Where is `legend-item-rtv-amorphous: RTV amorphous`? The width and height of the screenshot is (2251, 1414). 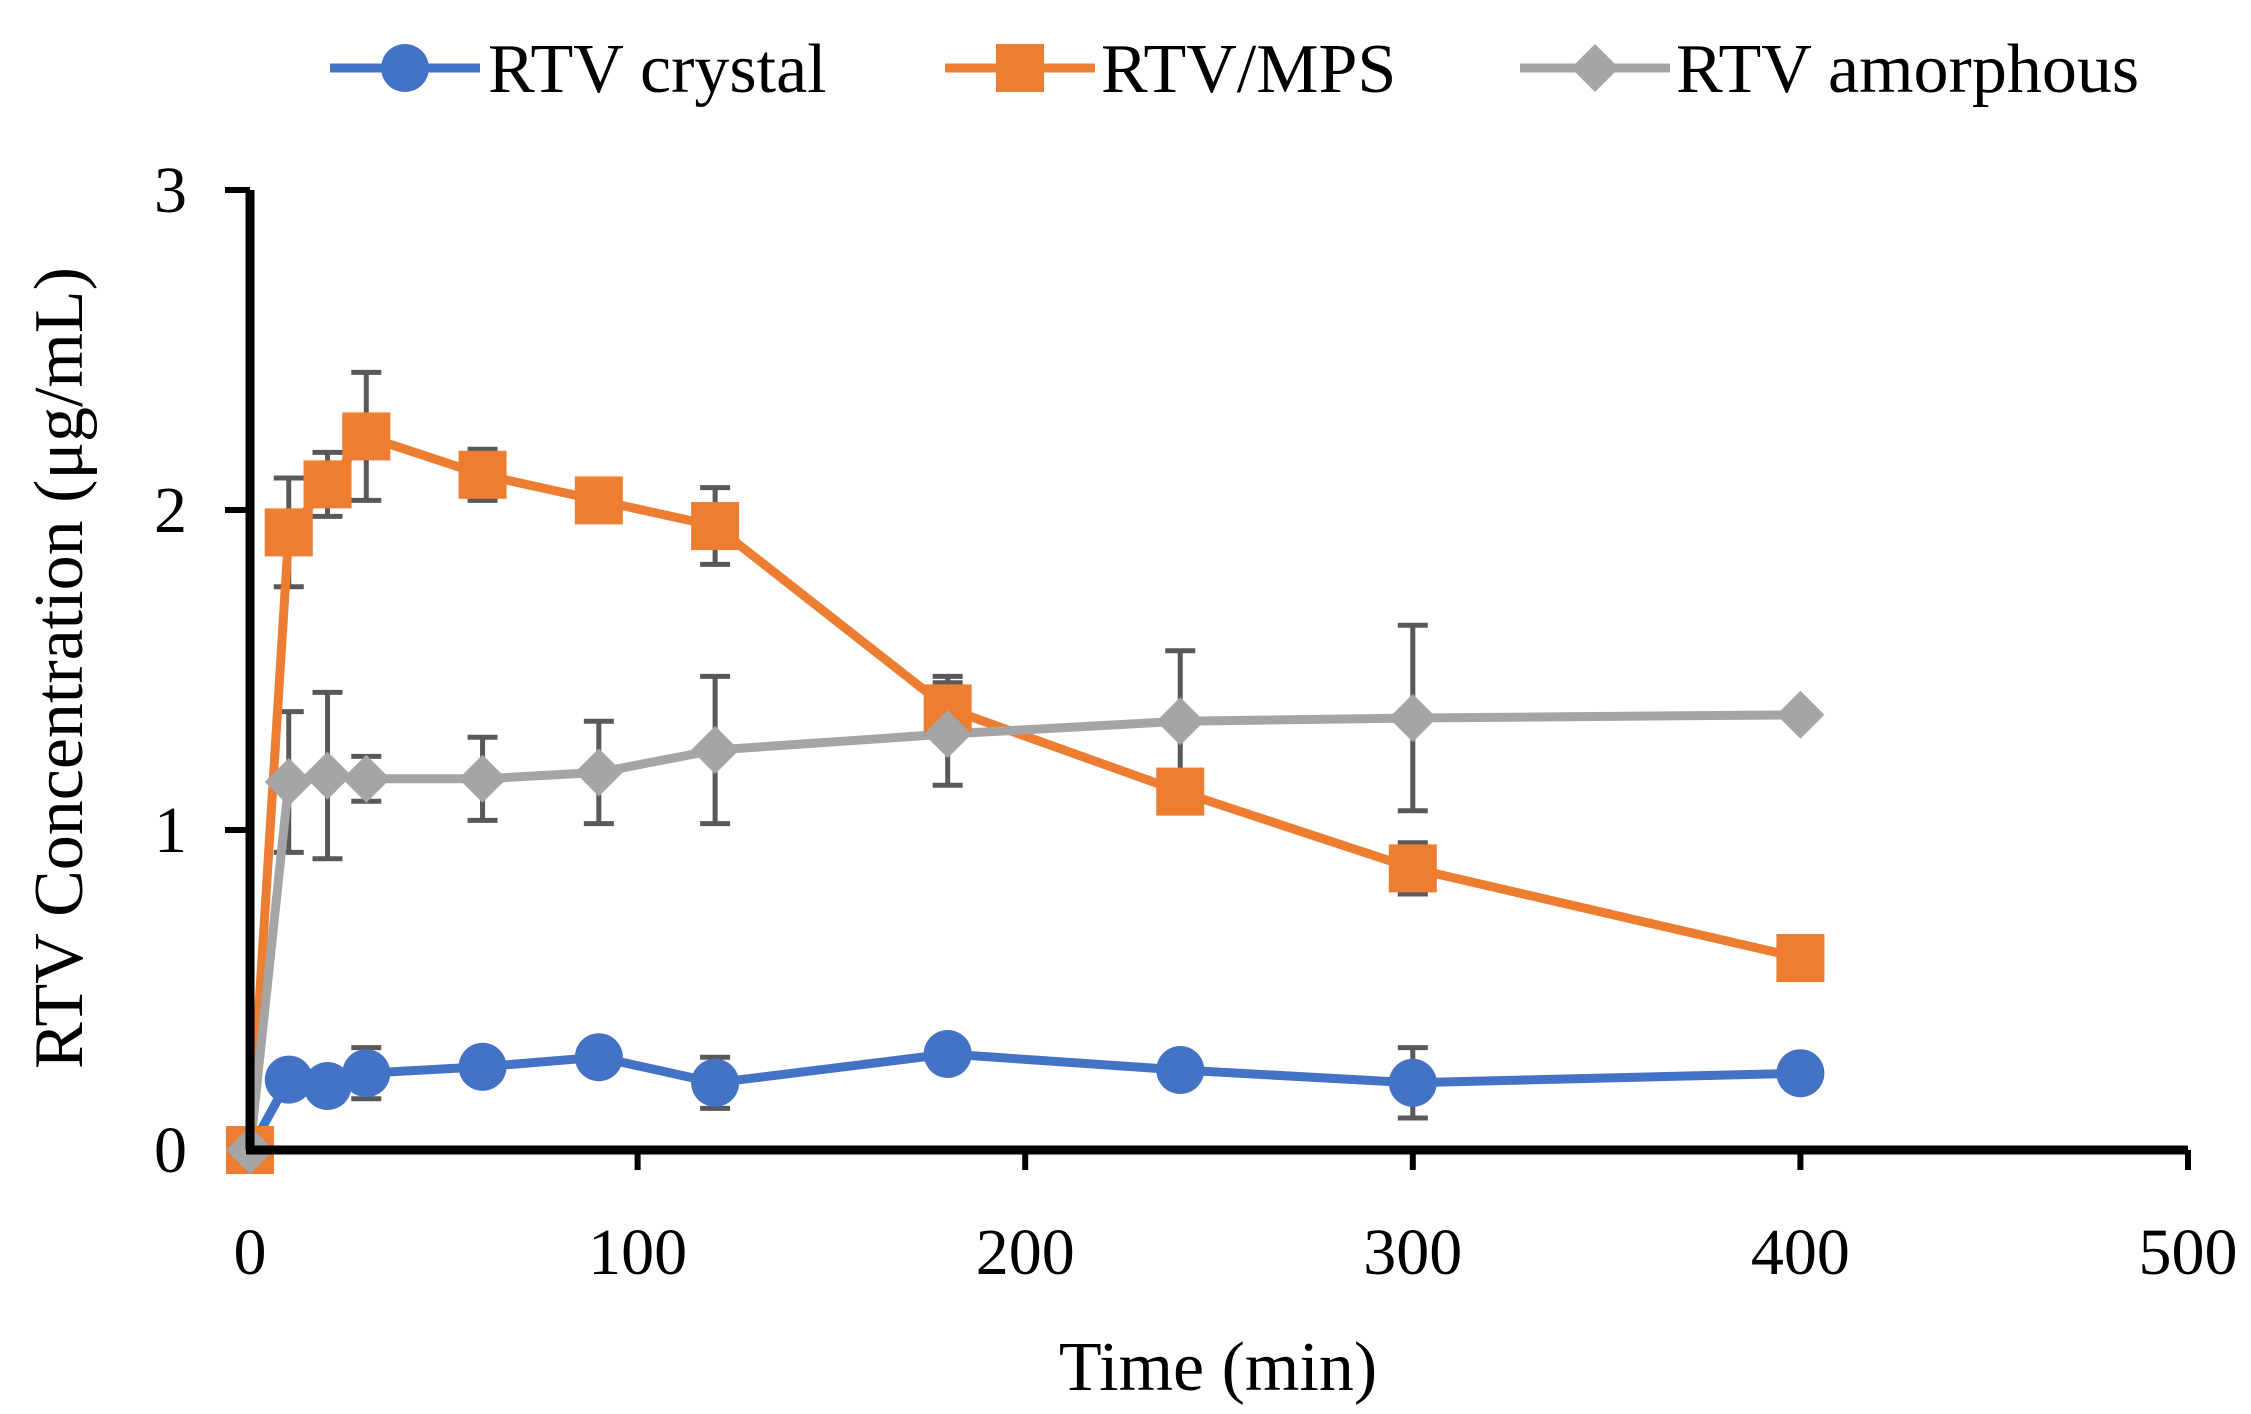
legend-item-rtv-amorphous: RTV amorphous is located at coordinates (1829, 69).